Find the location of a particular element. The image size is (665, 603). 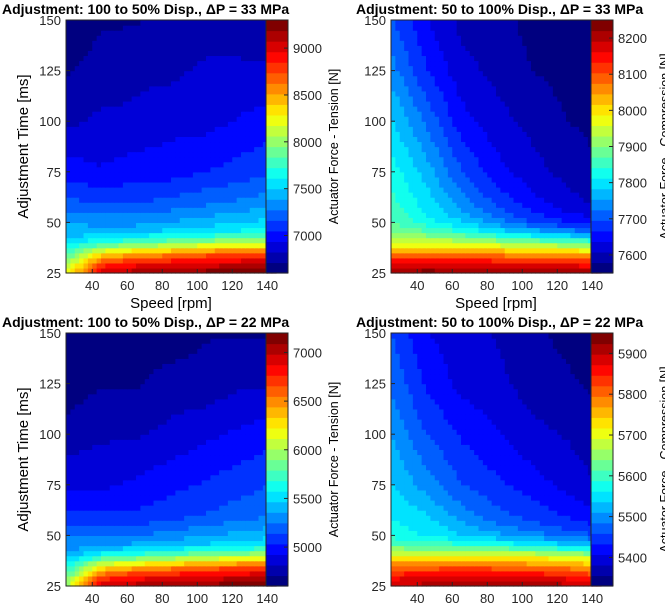

colorbar-swatch is located at coordinates (277, 89).